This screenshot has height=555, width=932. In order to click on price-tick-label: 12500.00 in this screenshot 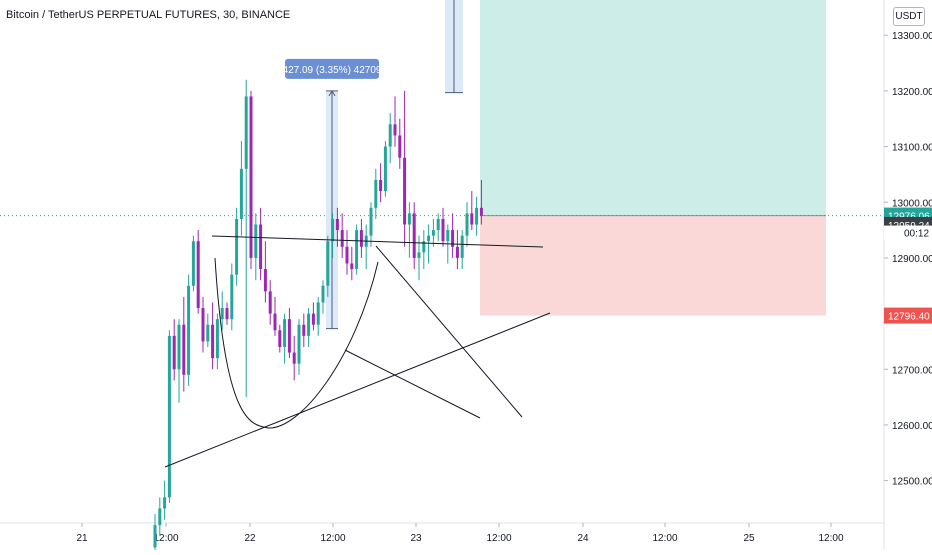, I will do `click(912, 482)`.